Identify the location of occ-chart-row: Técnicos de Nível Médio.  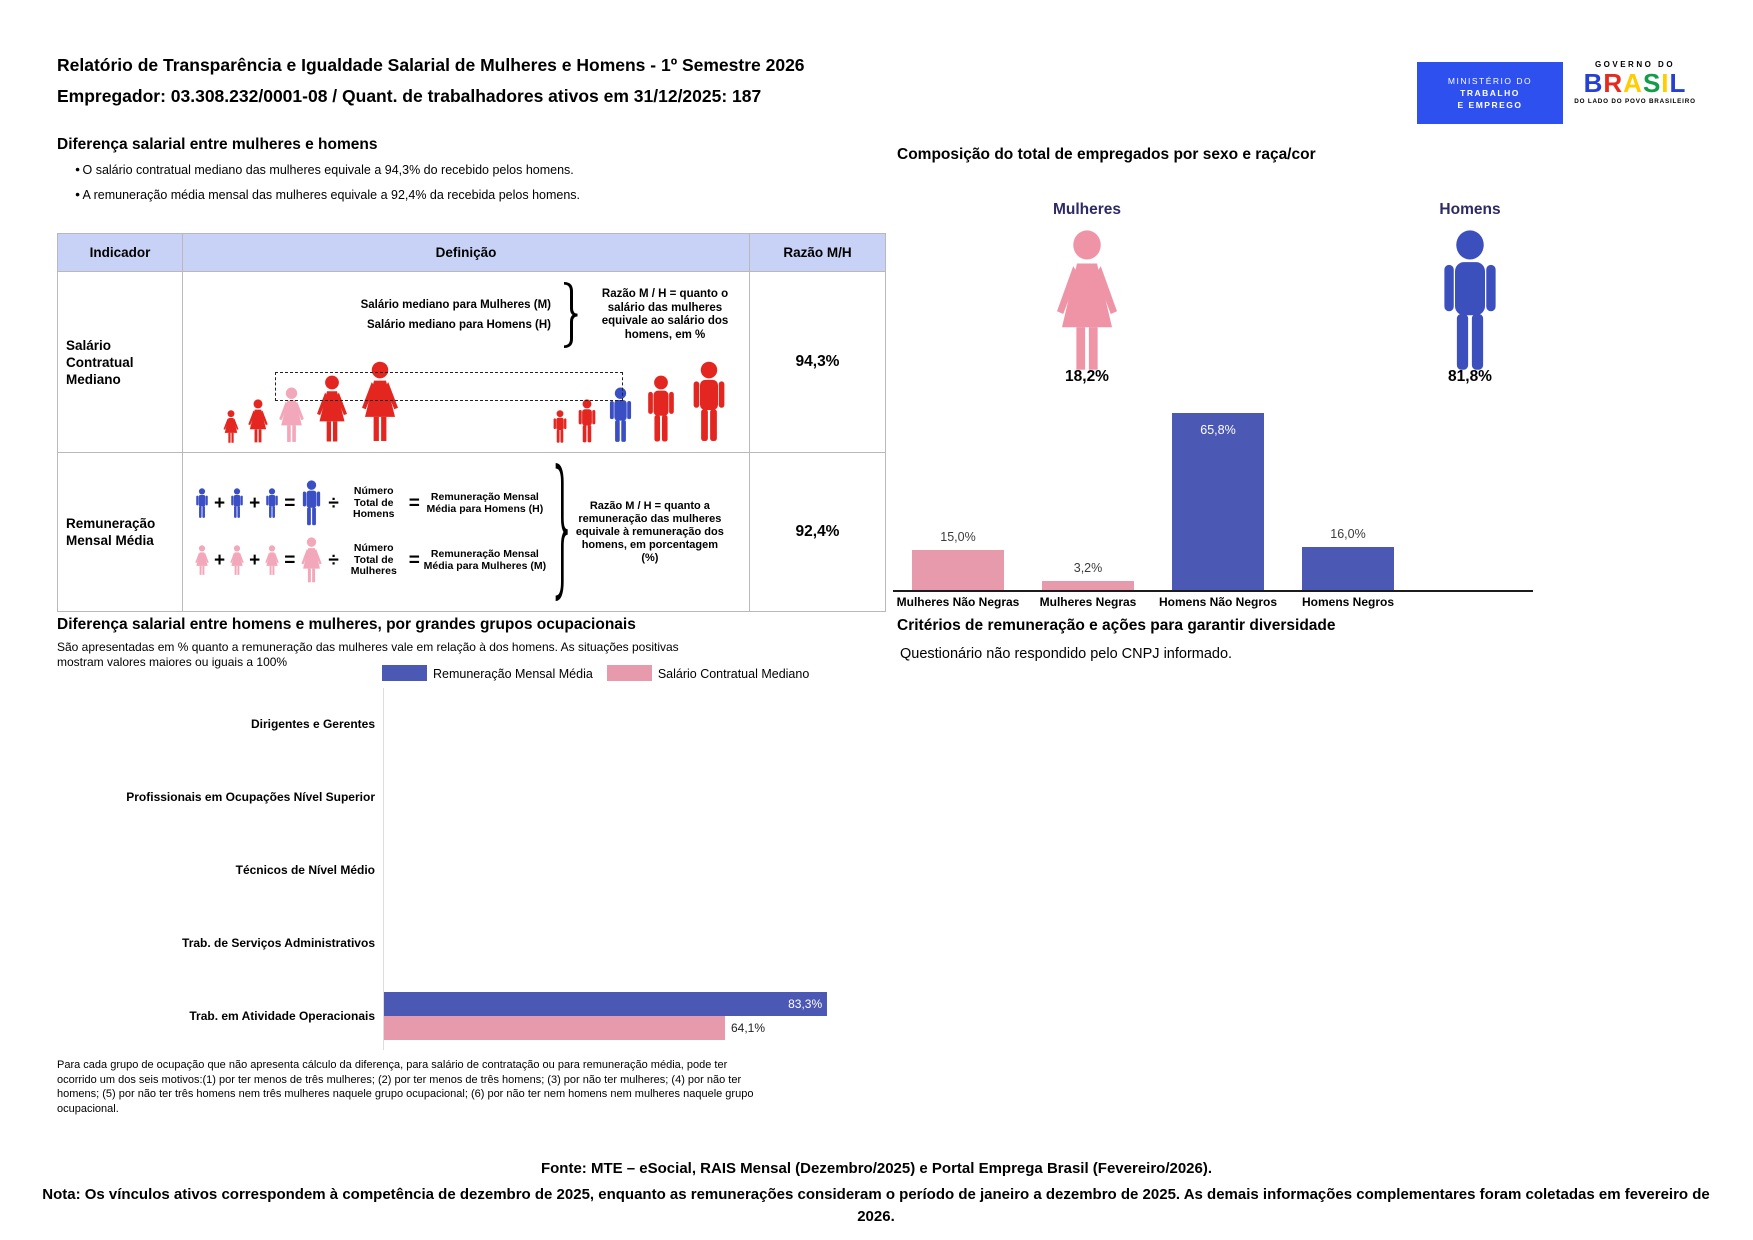
(507, 870).